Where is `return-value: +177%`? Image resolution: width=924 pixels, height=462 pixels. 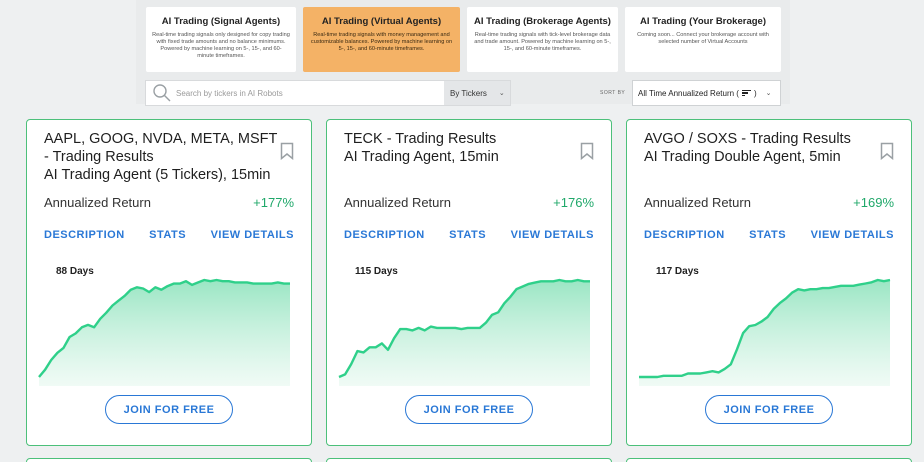
return-value: +177% is located at coordinates (273, 202).